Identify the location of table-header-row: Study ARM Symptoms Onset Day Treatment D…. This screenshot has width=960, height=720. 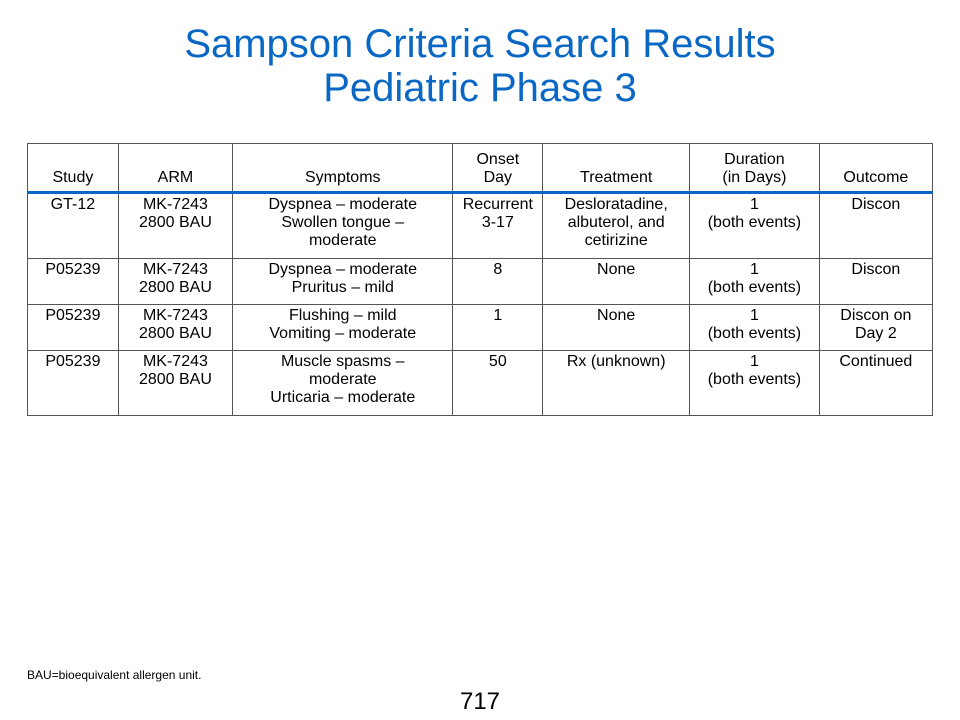
(480, 168).